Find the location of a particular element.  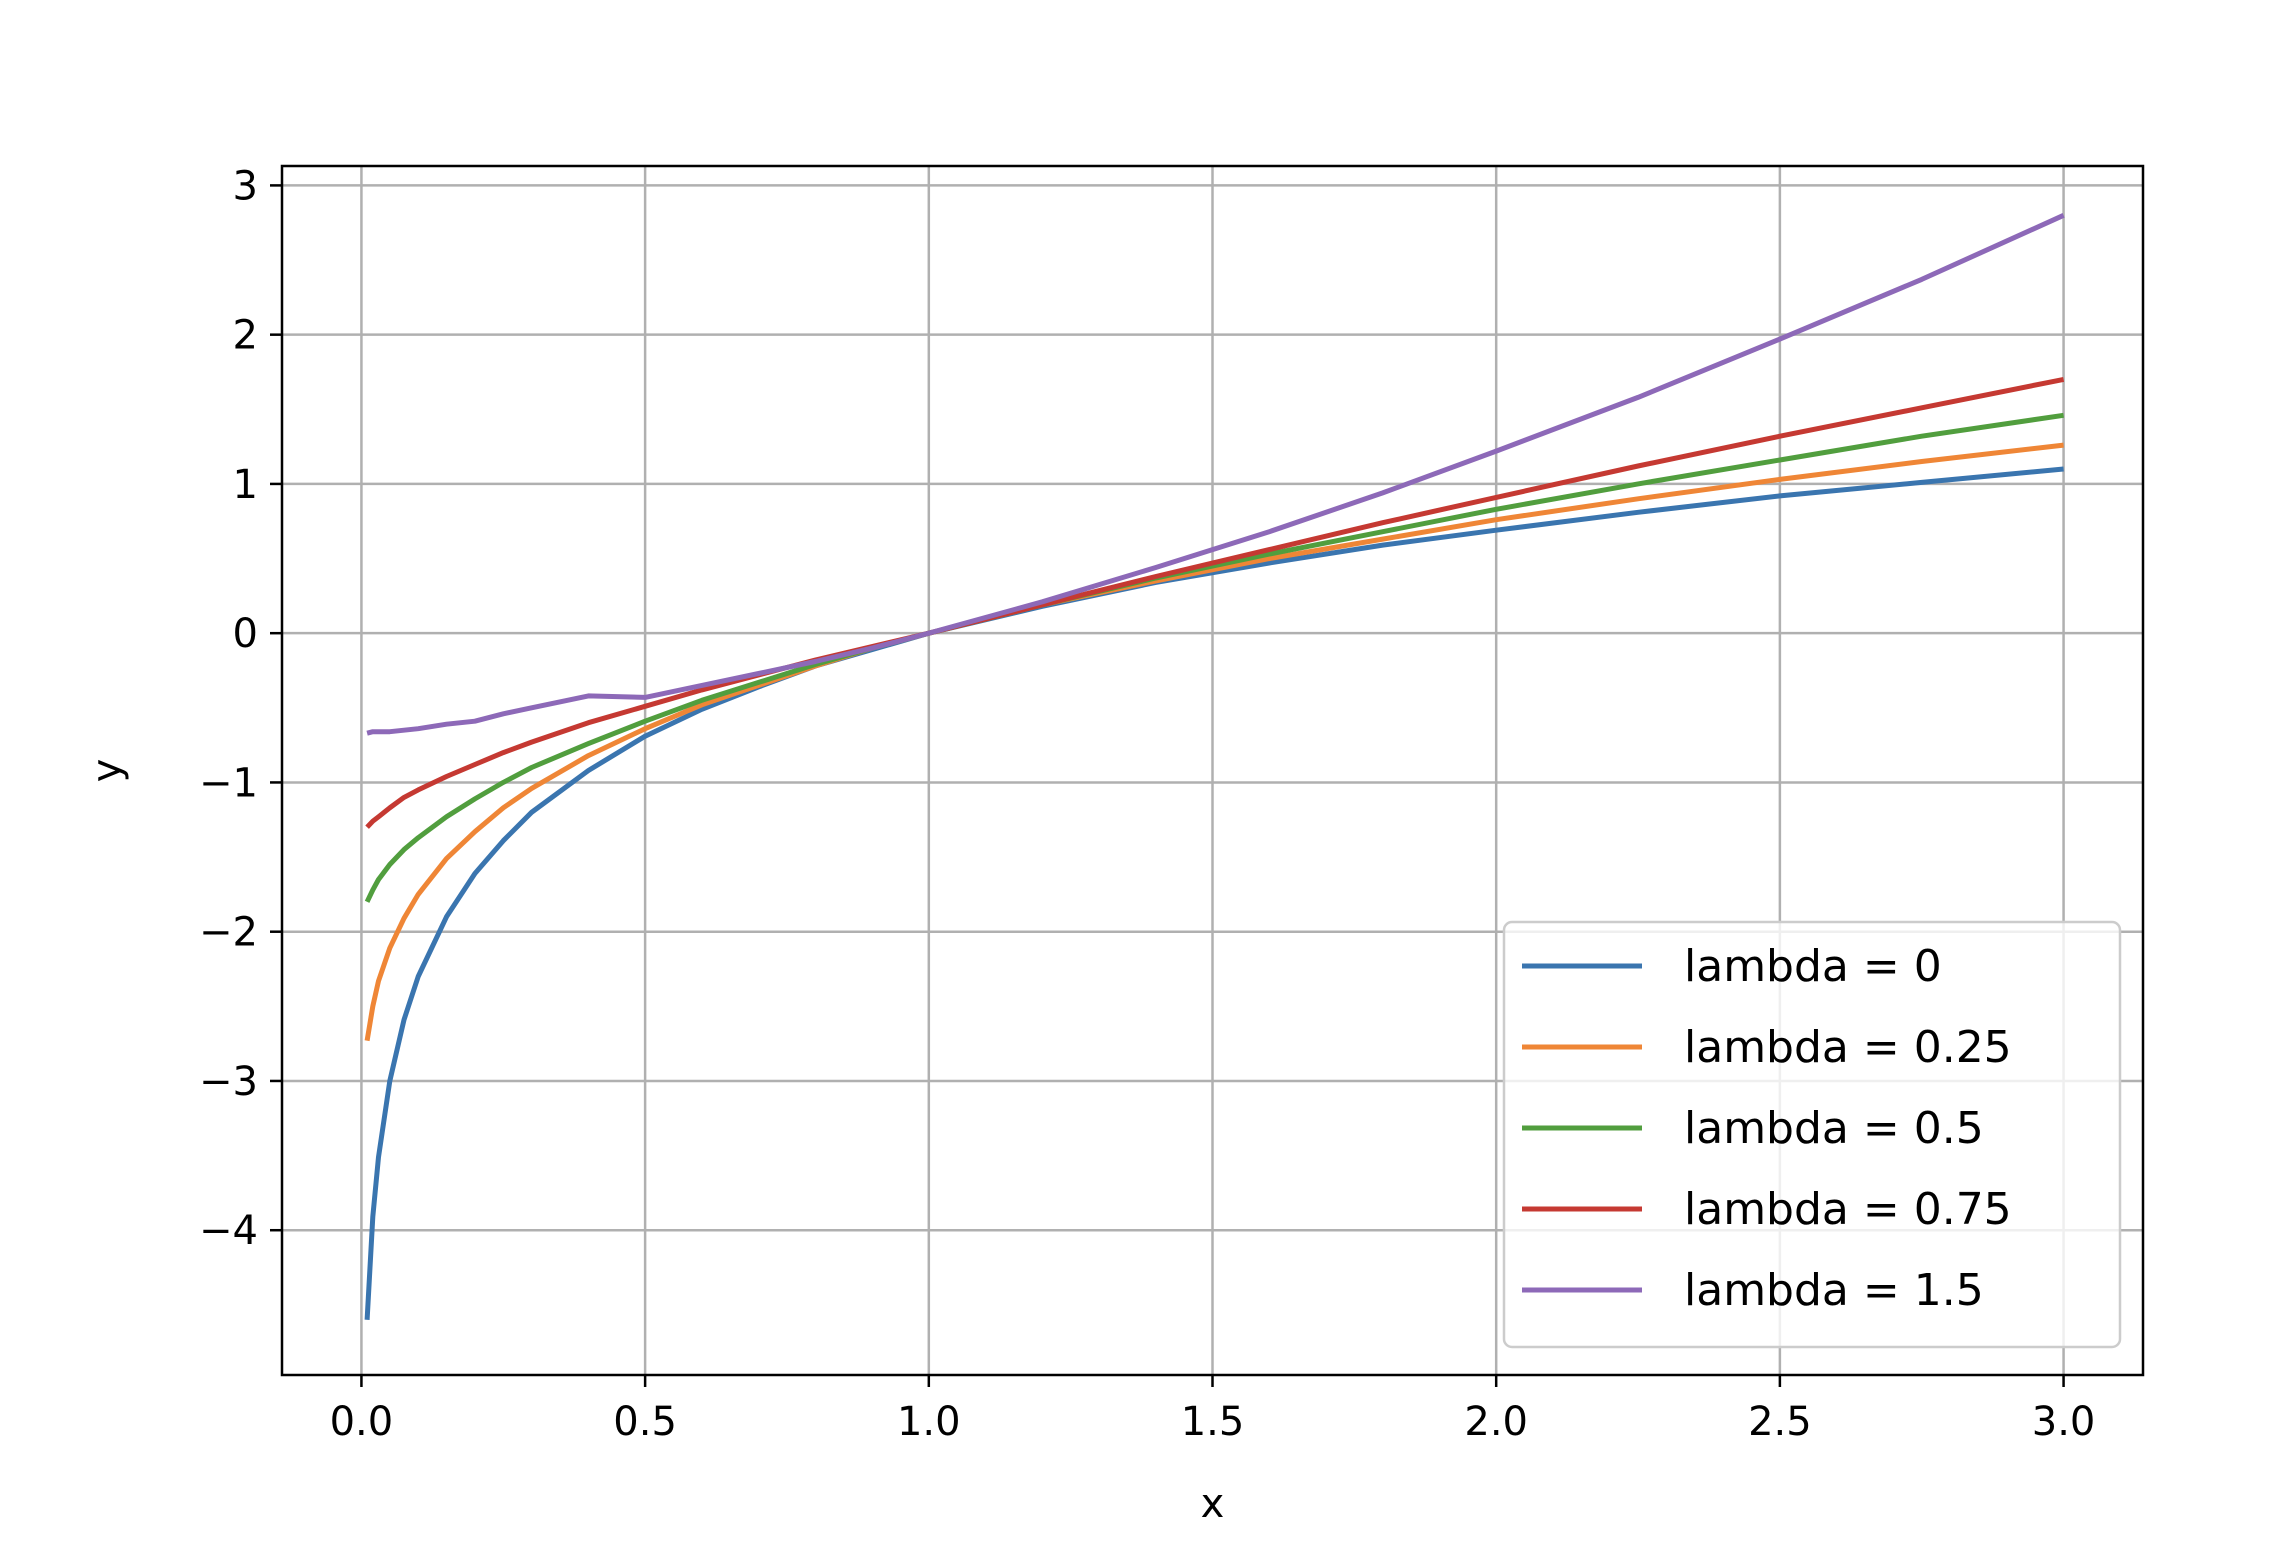

legend-box is located at coordinates (1812, 1134).